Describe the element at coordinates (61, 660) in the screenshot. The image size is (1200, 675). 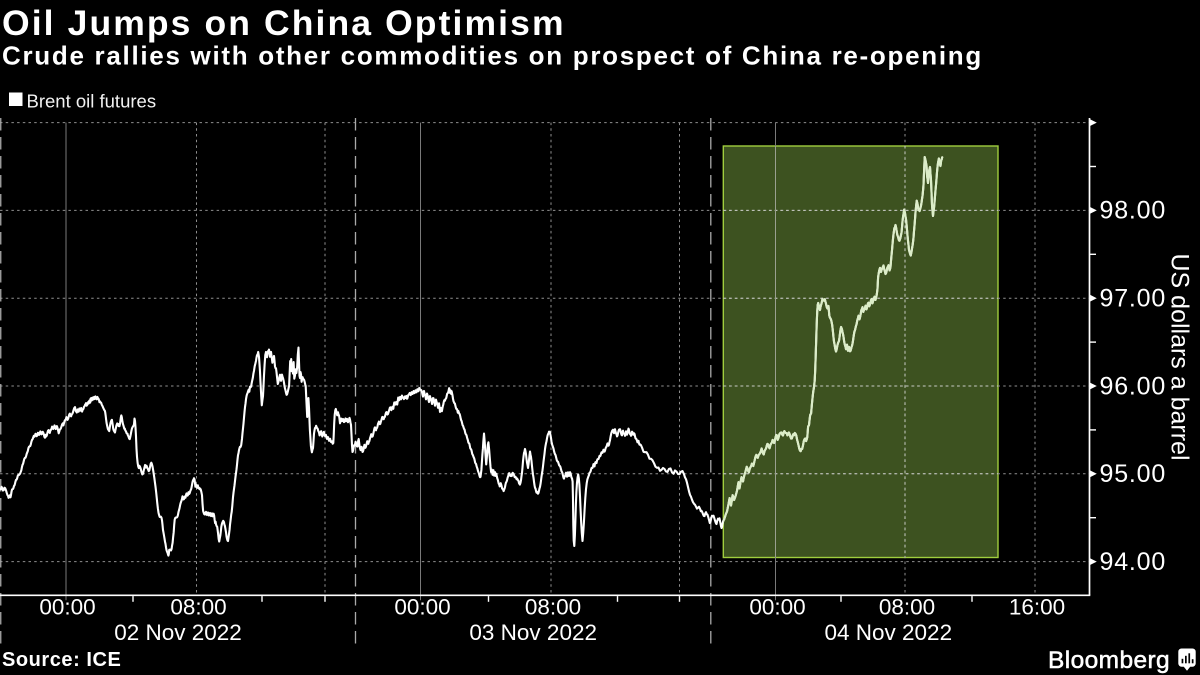
I see `svg-text: Source: ICE` at that location.